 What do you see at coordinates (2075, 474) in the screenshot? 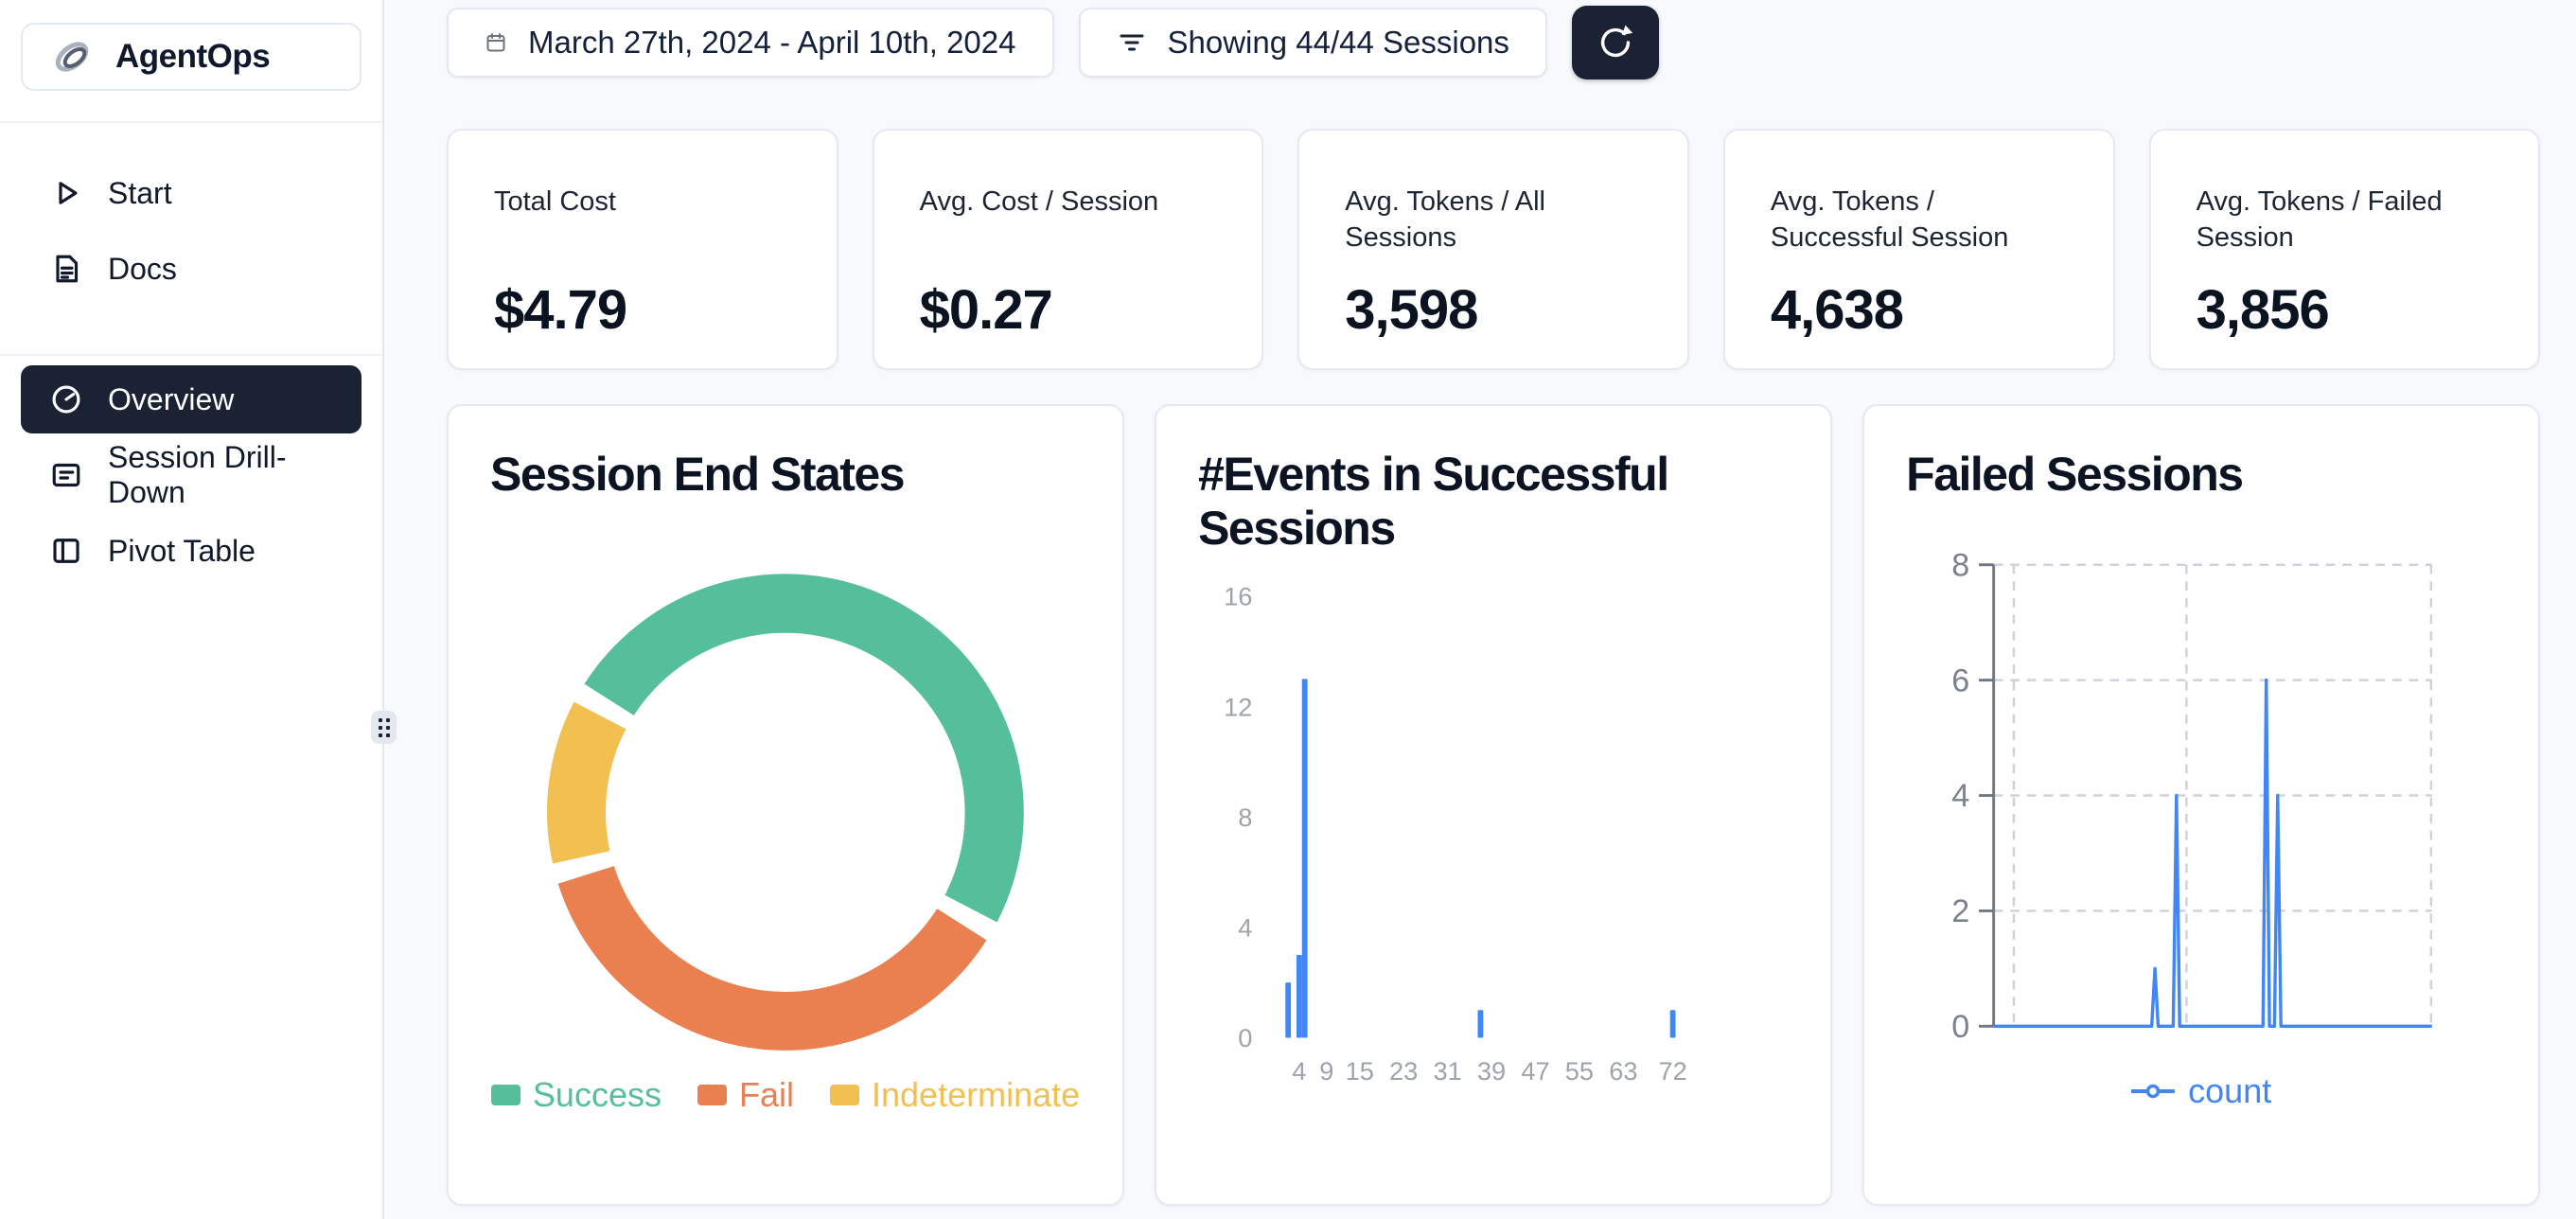
I see `chart-title: Failed Sessions` at bounding box center [2075, 474].